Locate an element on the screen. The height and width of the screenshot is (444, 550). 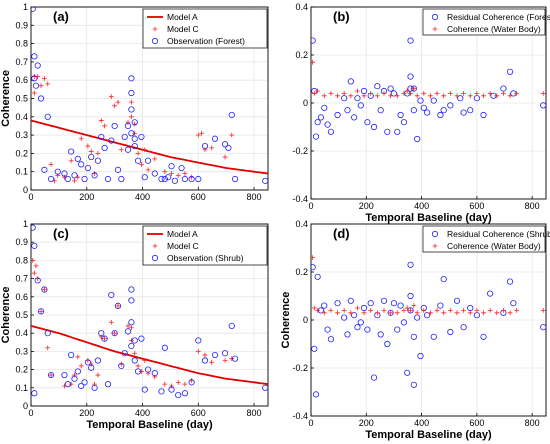
x-tick-label: 200 is located at coordinates (366, 206).